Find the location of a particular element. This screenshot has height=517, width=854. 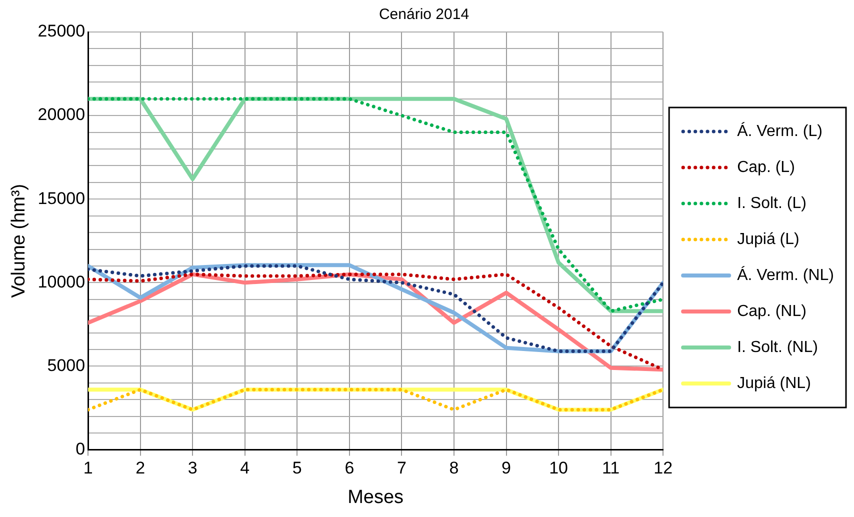

y-tick-label: 20000 is located at coordinates (62, 114).